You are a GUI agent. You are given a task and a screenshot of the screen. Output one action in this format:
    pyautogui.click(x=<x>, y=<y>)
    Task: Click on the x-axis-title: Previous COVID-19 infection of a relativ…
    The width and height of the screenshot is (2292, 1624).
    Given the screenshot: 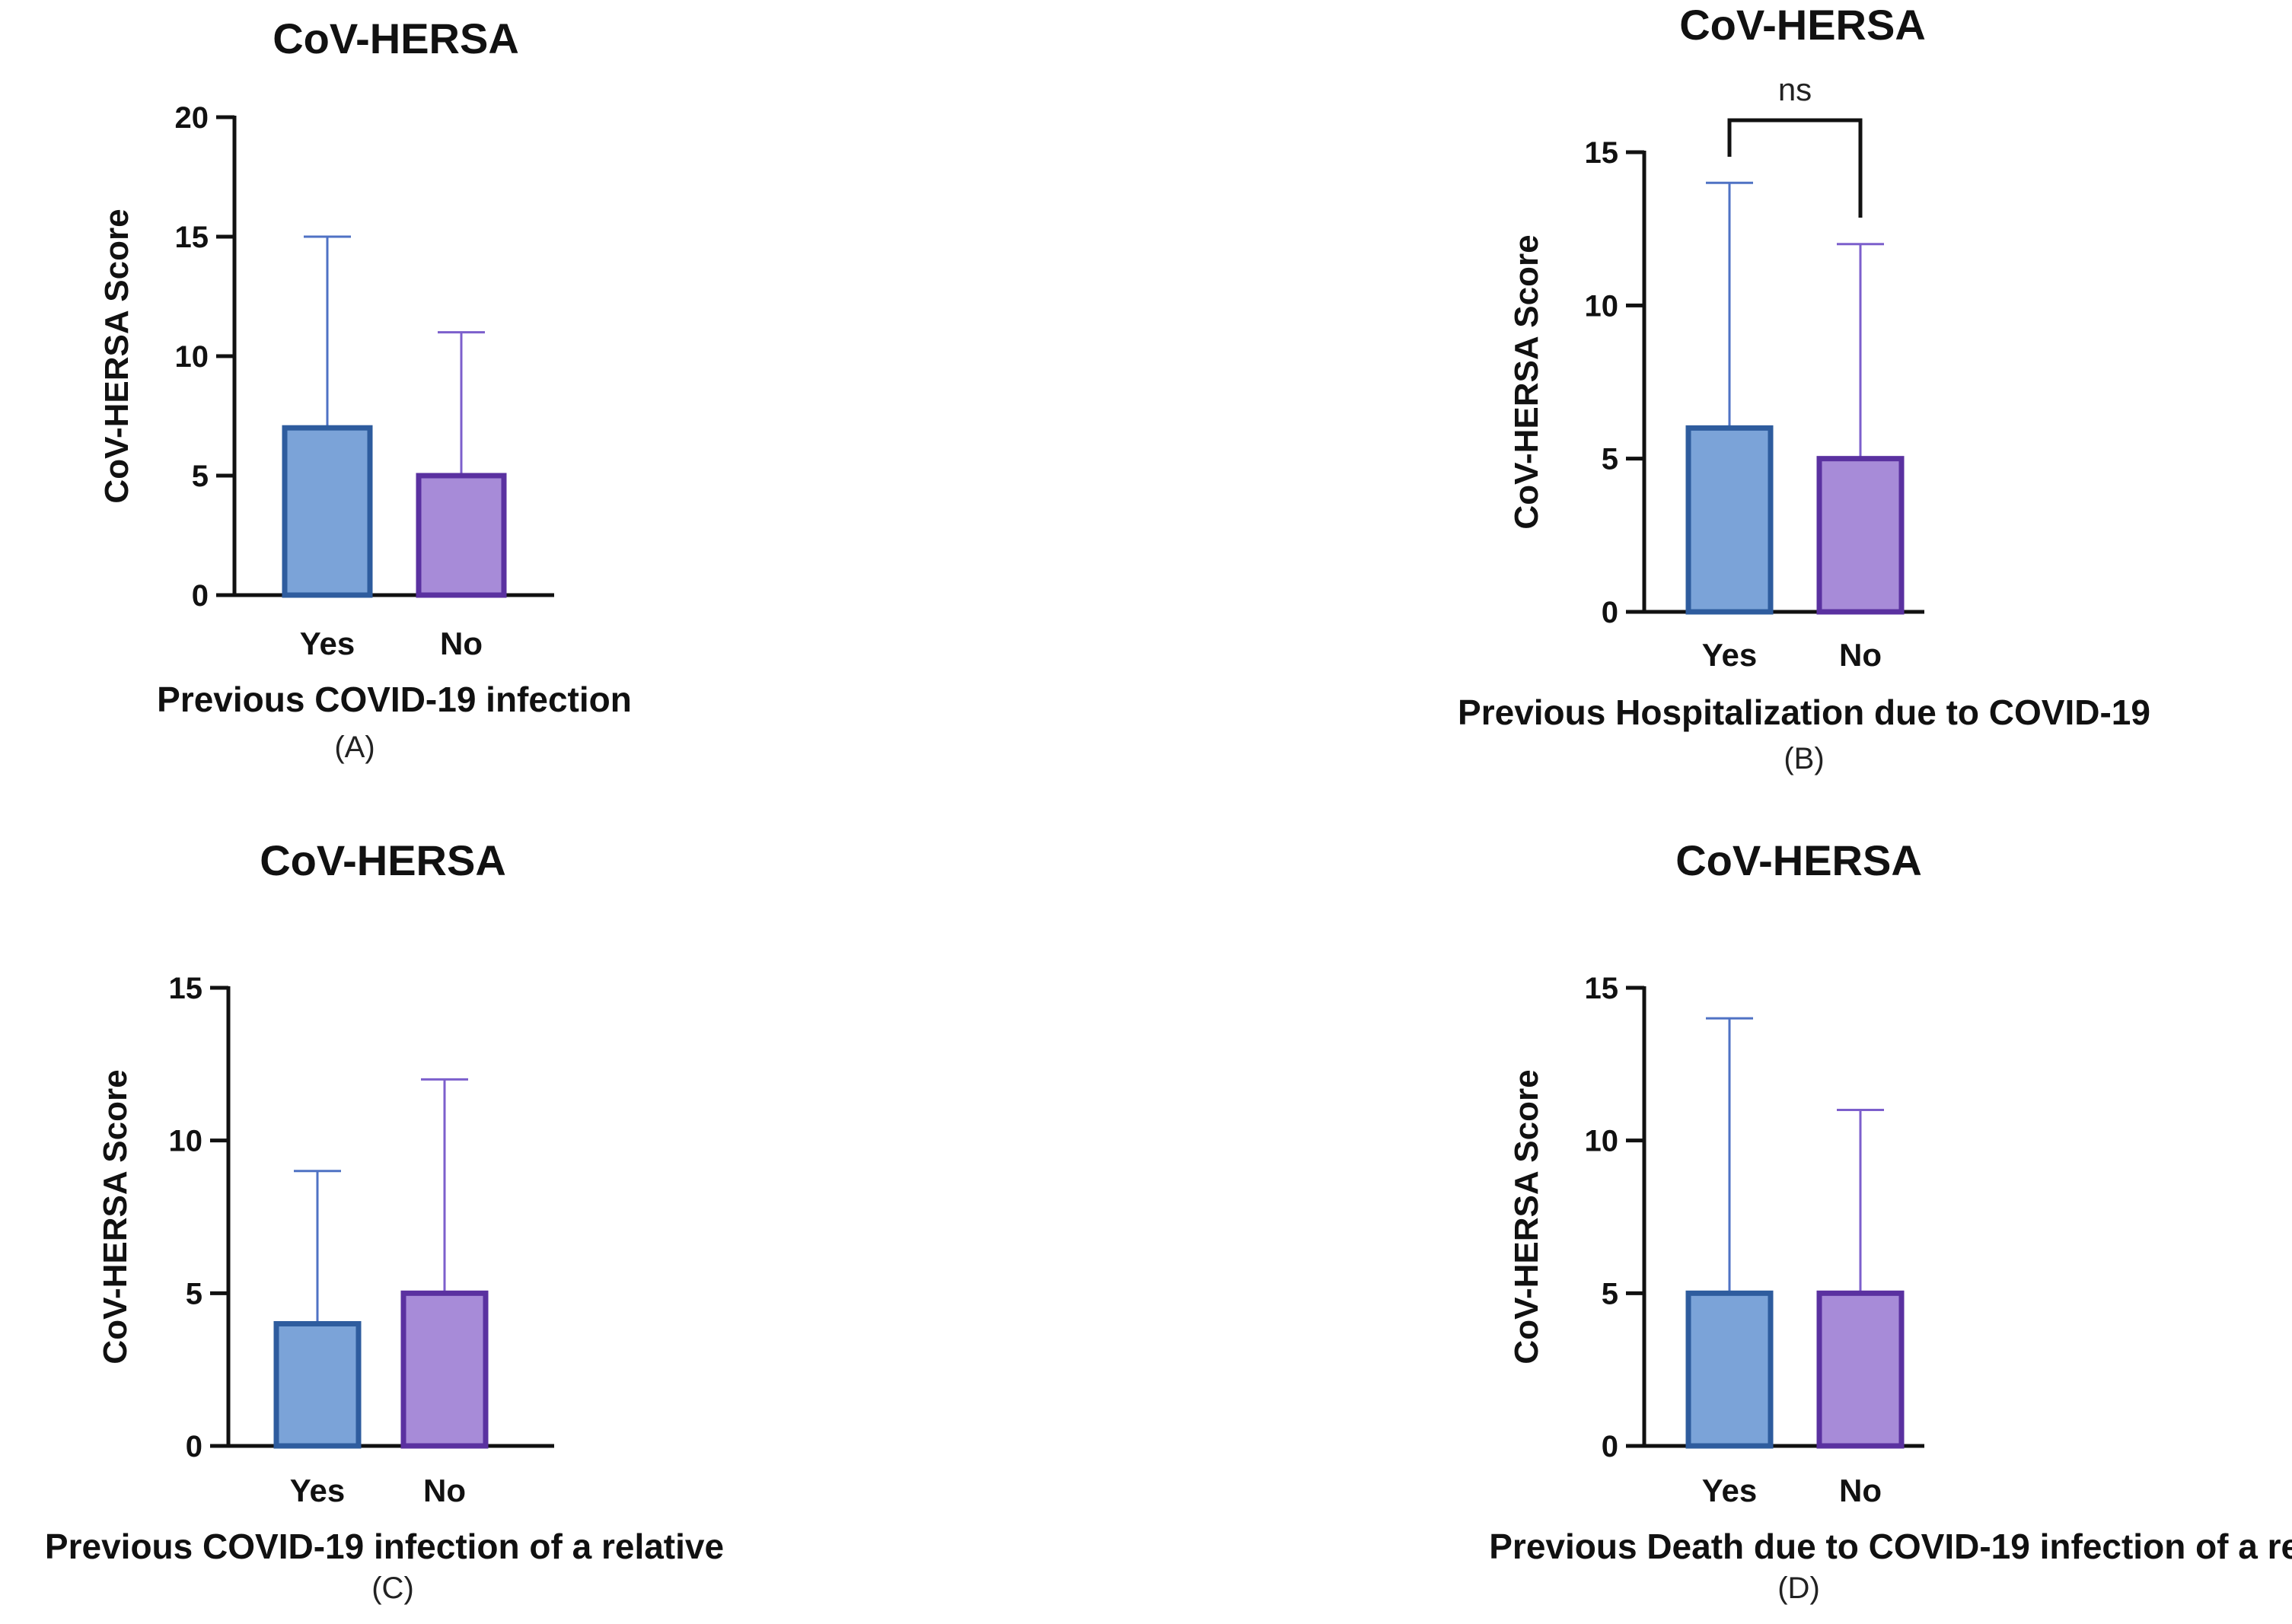 What is the action you would take?
    pyautogui.click(x=384, y=1546)
    